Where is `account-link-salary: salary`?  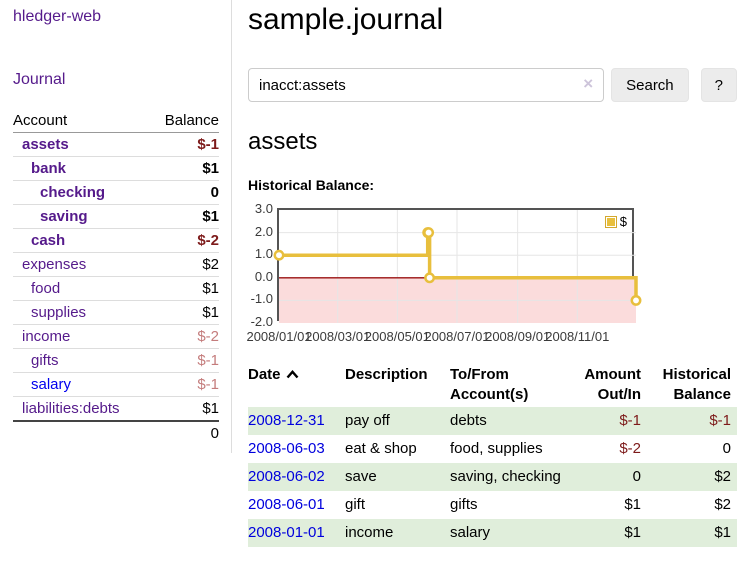
account-link-salary: salary is located at coordinates (51, 384).